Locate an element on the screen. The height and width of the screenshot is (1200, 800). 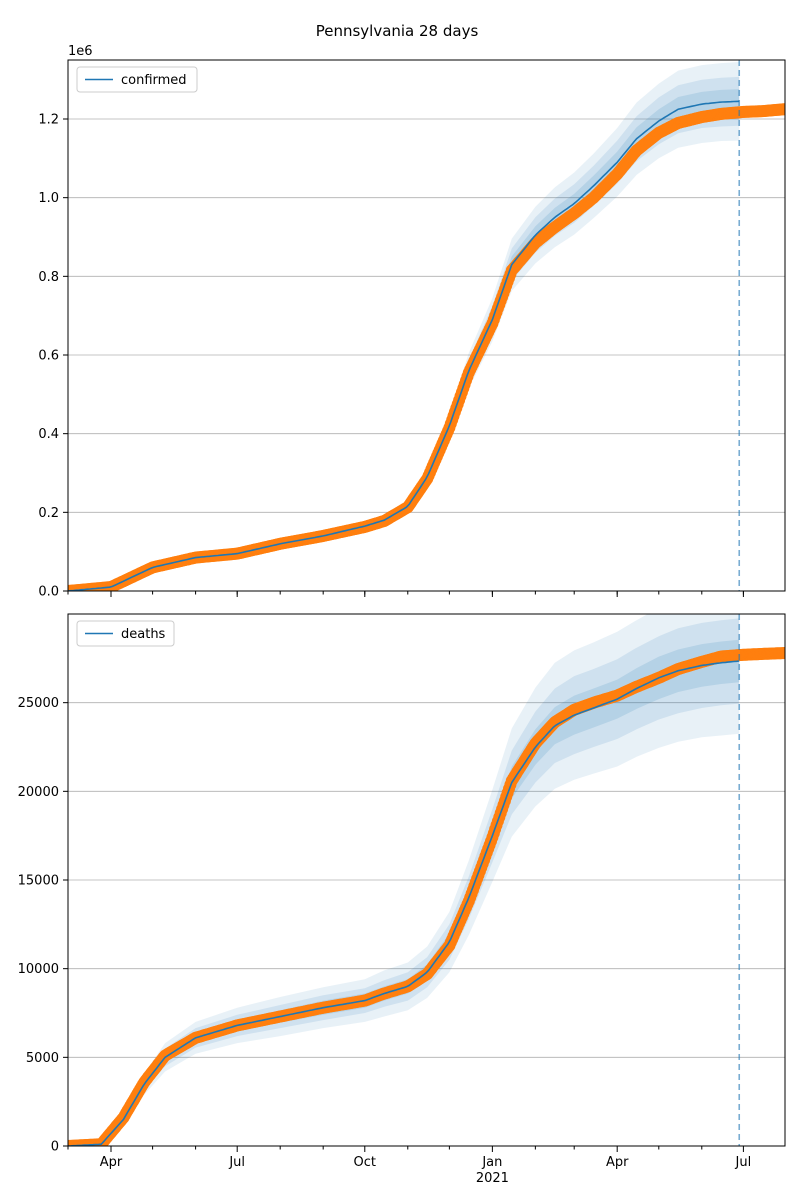
legend: confirmed is located at coordinates (137, 79).